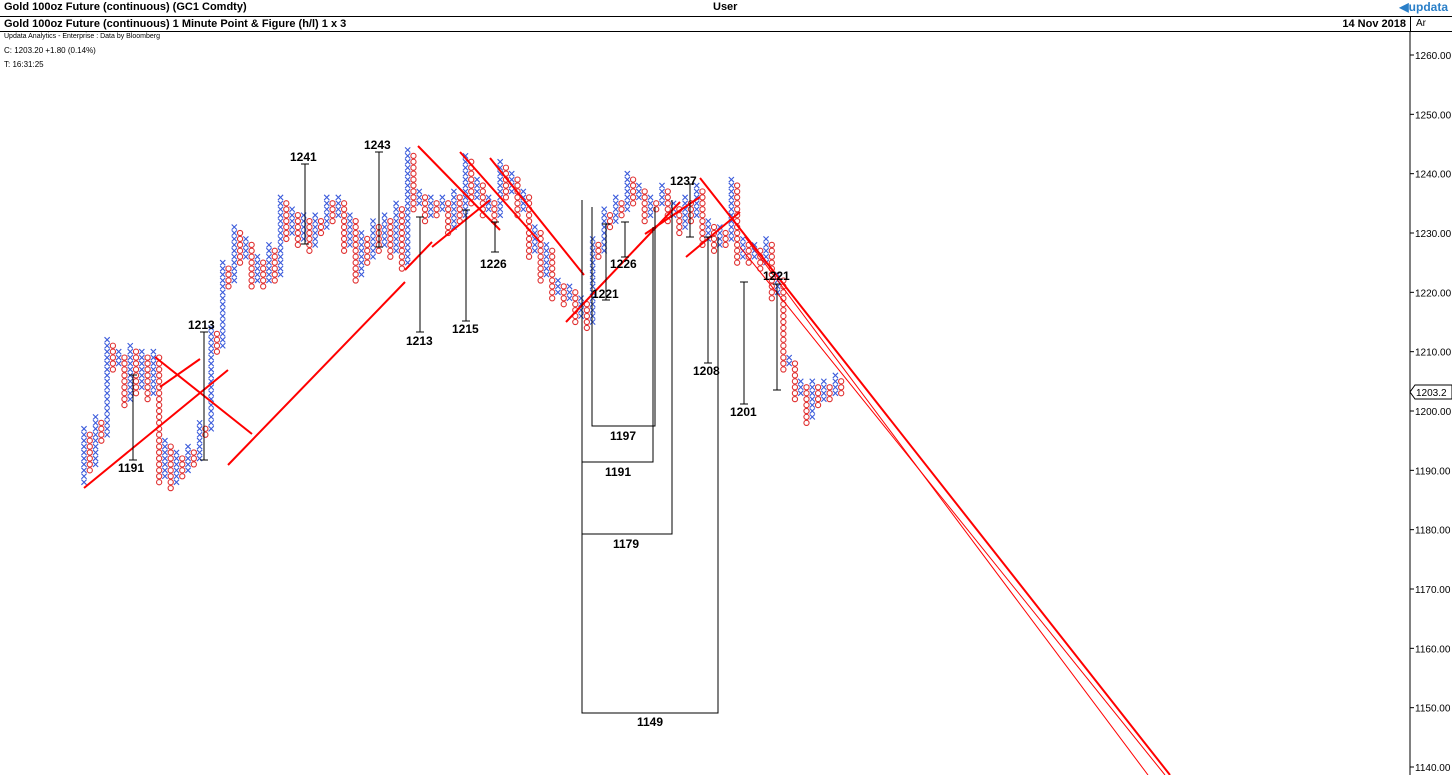  I want to click on y-tick-label: 1200.00, so click(1433, 412).